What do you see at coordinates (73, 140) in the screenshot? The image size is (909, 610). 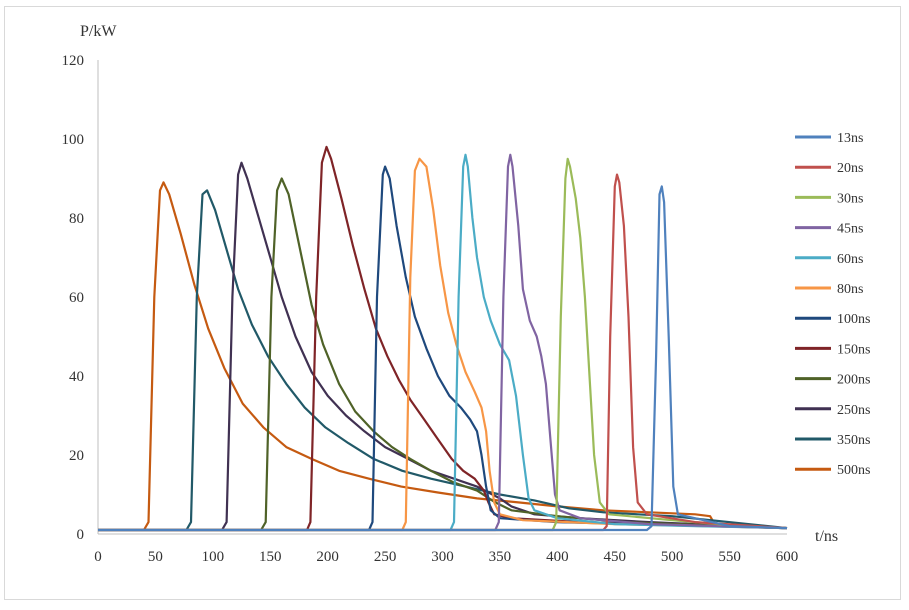 I see `y-tick-label: 100` at bounding box center [73, 140].